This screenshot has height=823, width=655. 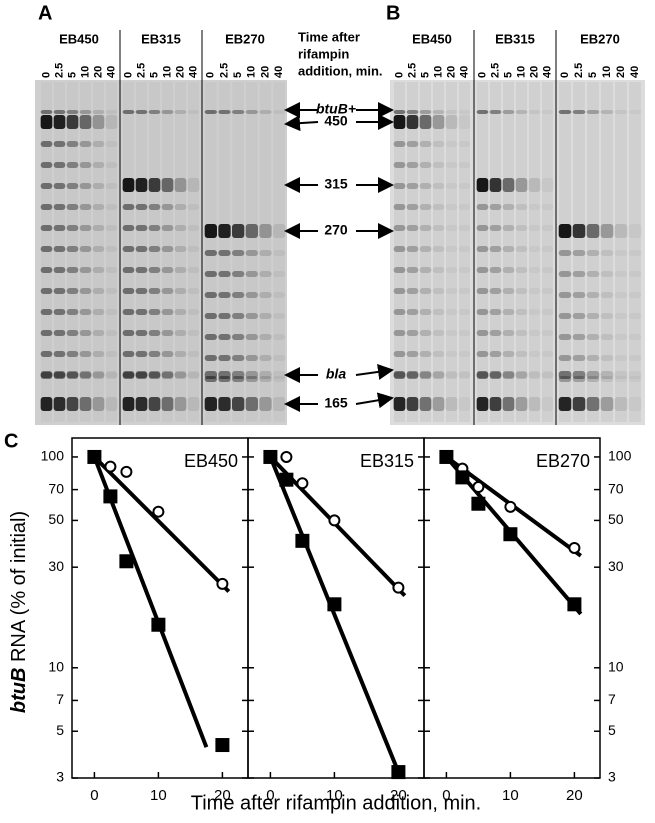 I want to click on y-tick-label: 5, so click(x=612, y=730).